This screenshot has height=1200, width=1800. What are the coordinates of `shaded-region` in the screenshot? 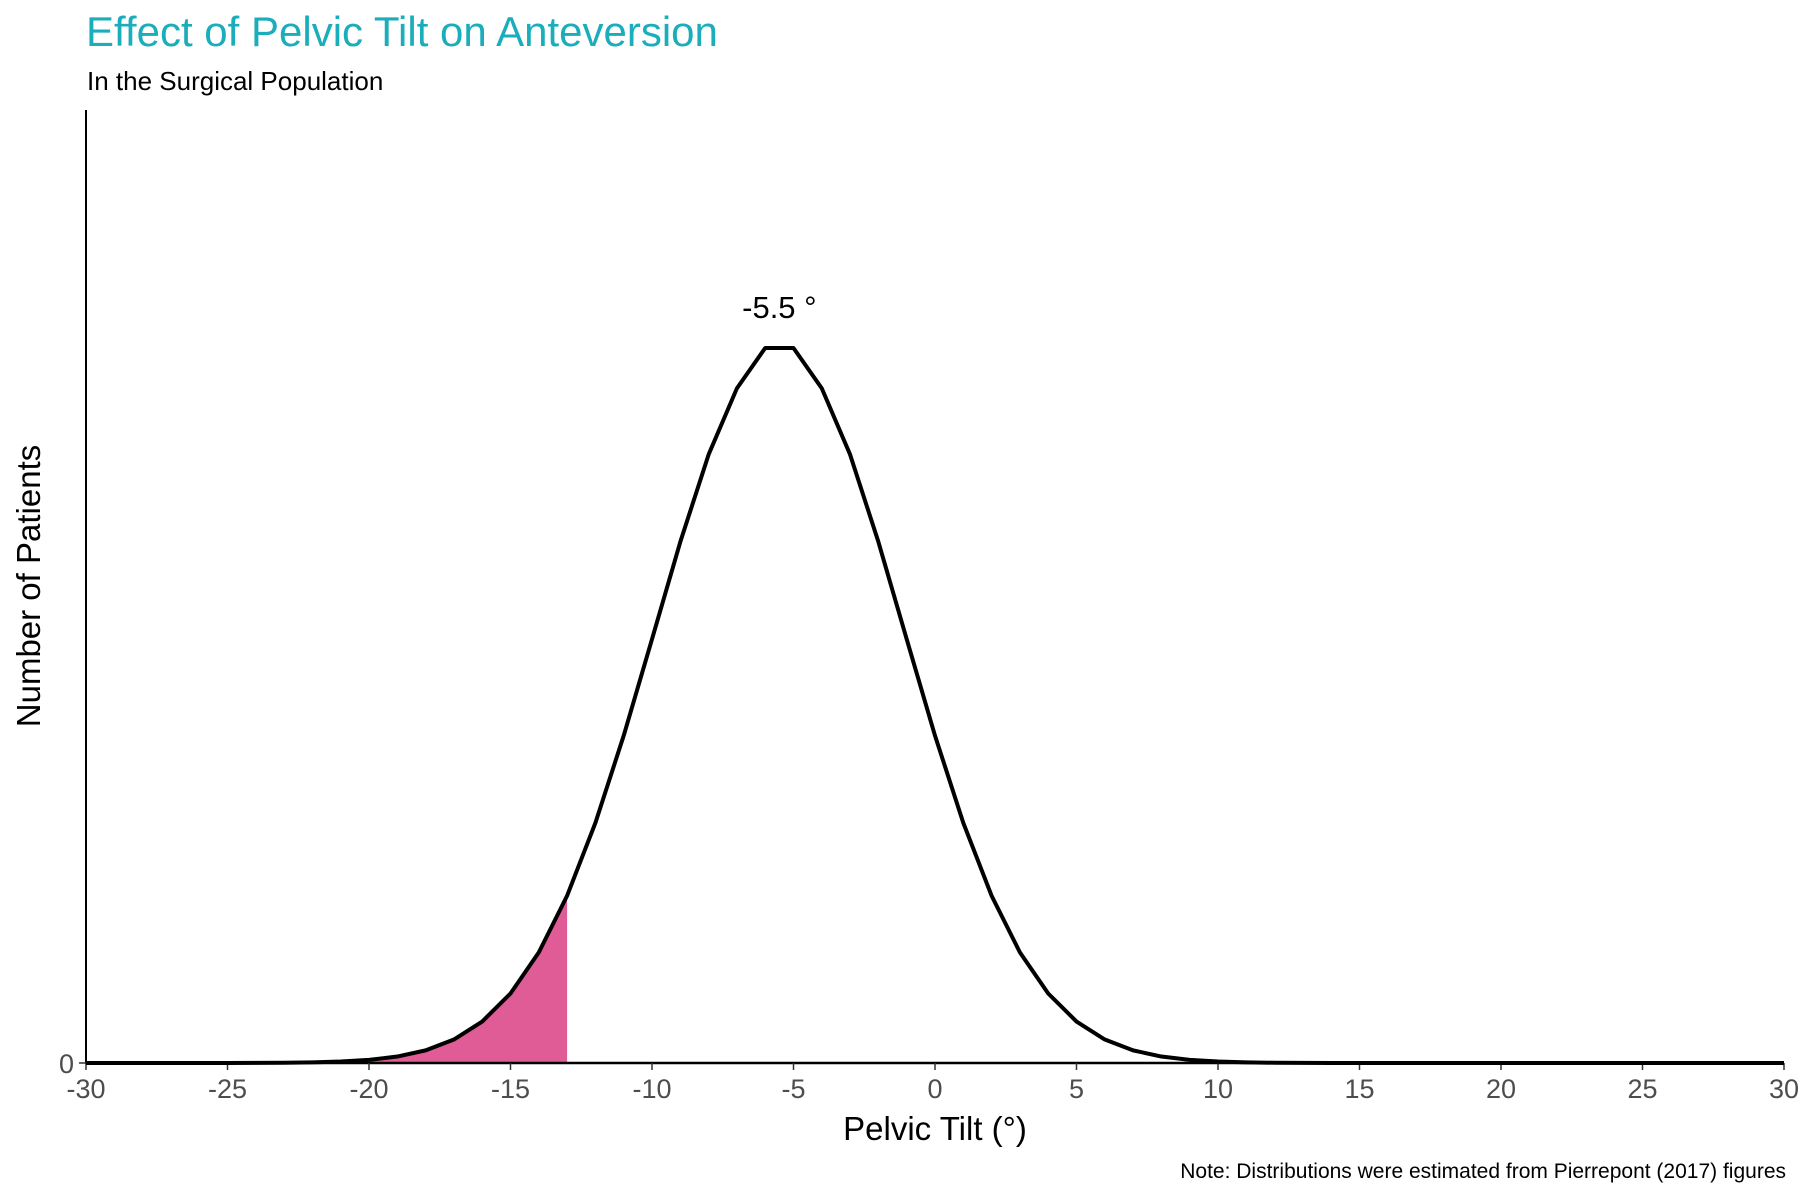 It's located at (327, 979).